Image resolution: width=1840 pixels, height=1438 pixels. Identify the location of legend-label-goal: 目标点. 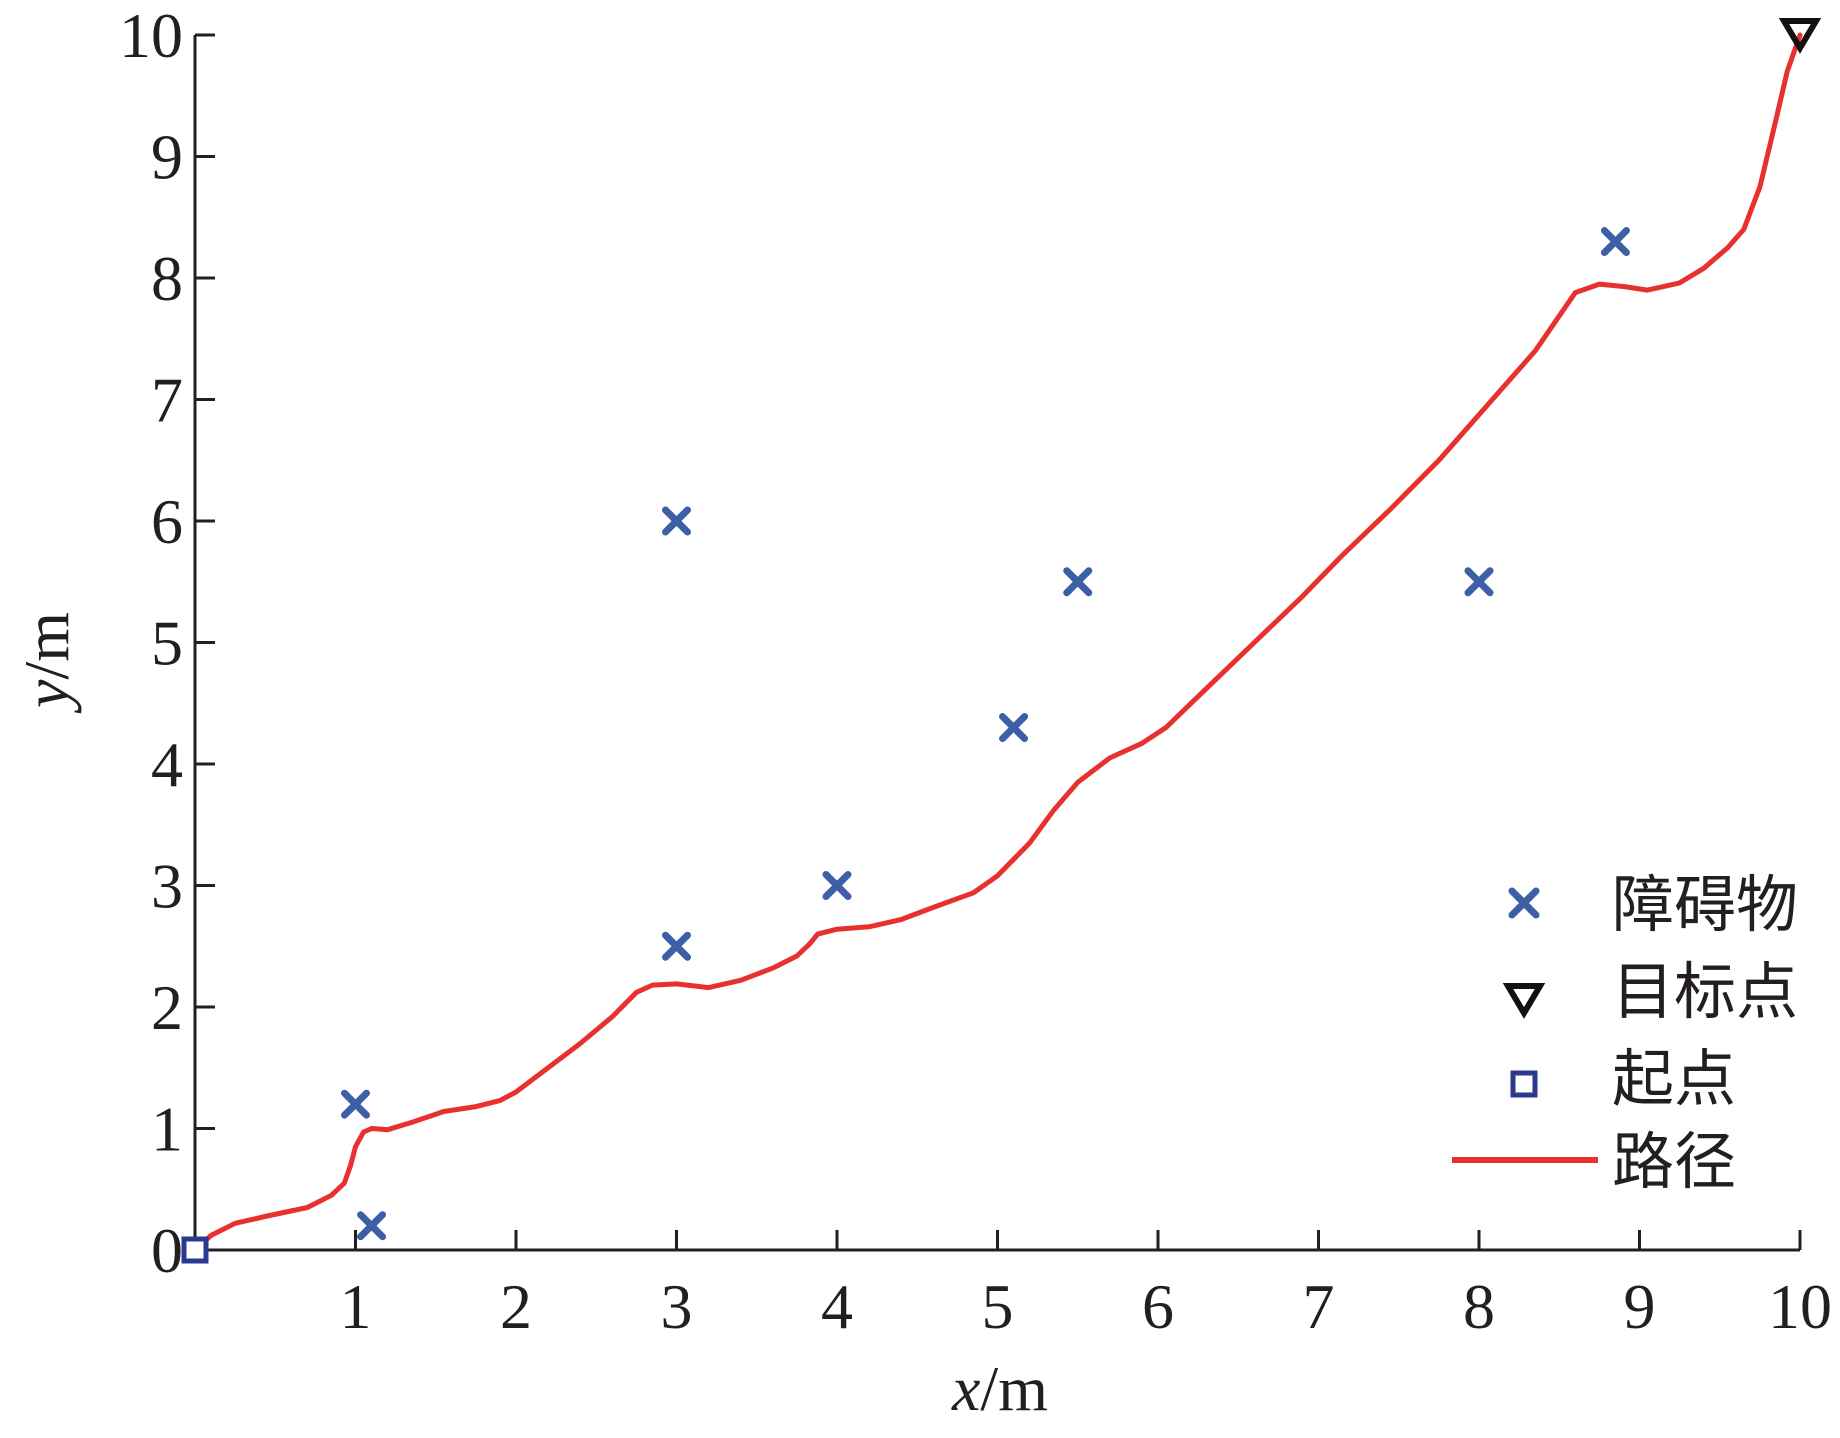
(1705, 991).